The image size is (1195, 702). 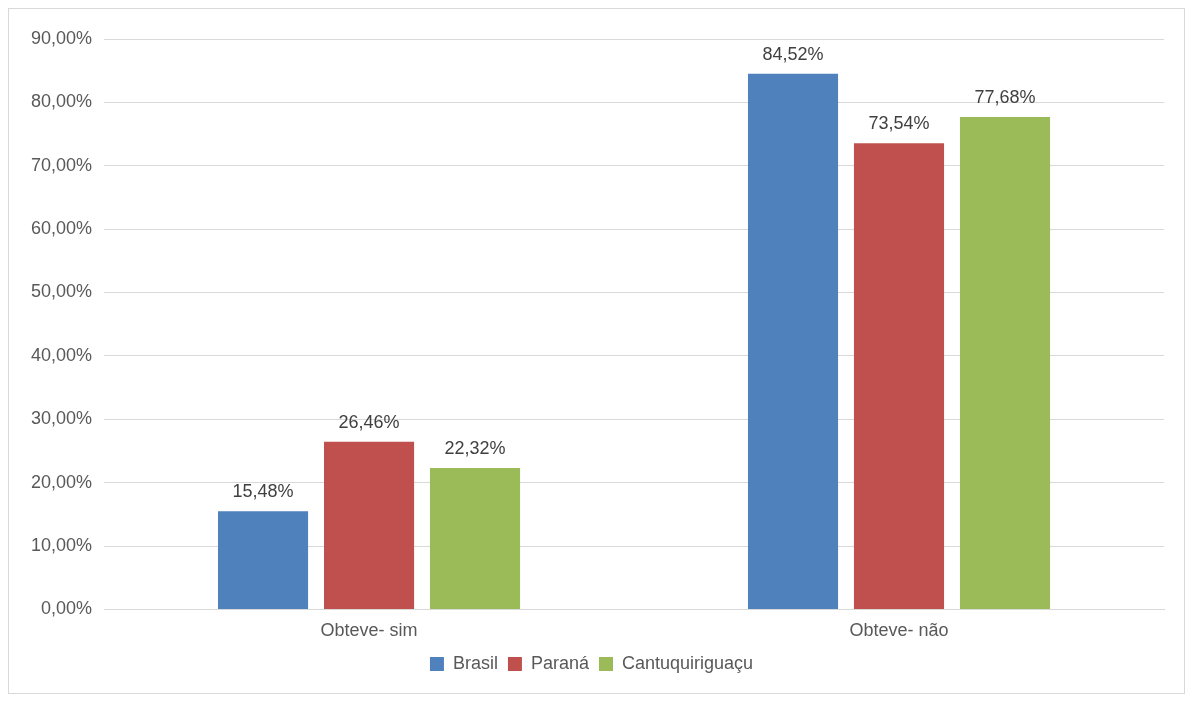 I want to click on legend-label: Cantuquiriguaçu, so click(x=687, y=662).